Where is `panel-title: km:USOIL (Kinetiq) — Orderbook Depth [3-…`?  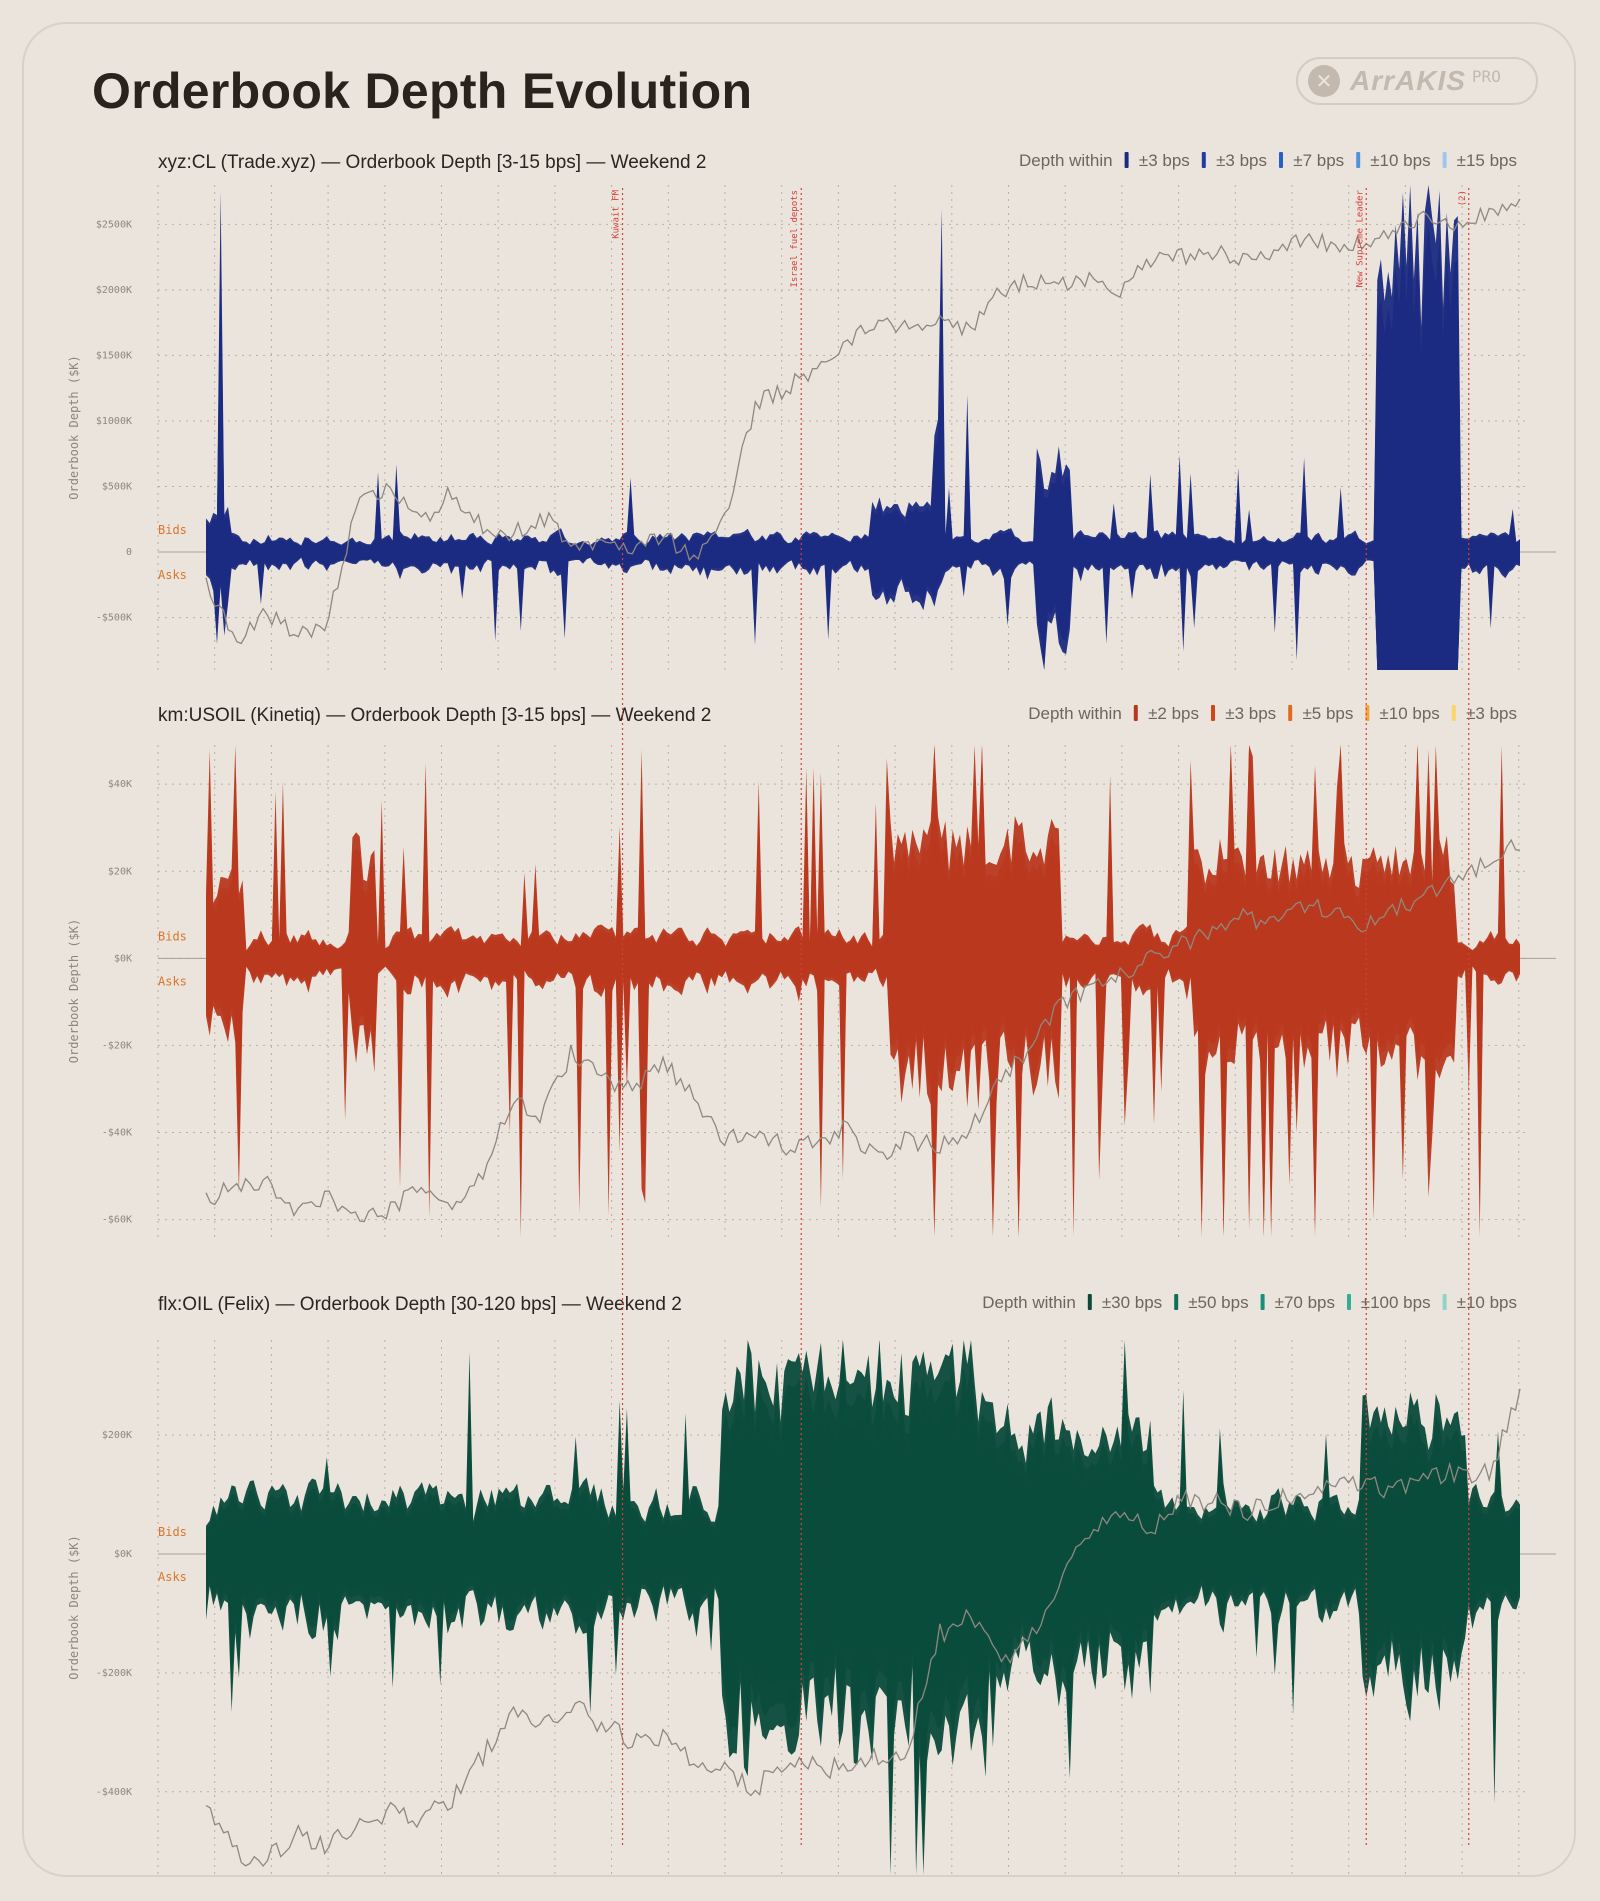 panel-title: km:USOIL (Kinetiq) — Orderbook Depth [3-… is located at coordinates (434, 715).